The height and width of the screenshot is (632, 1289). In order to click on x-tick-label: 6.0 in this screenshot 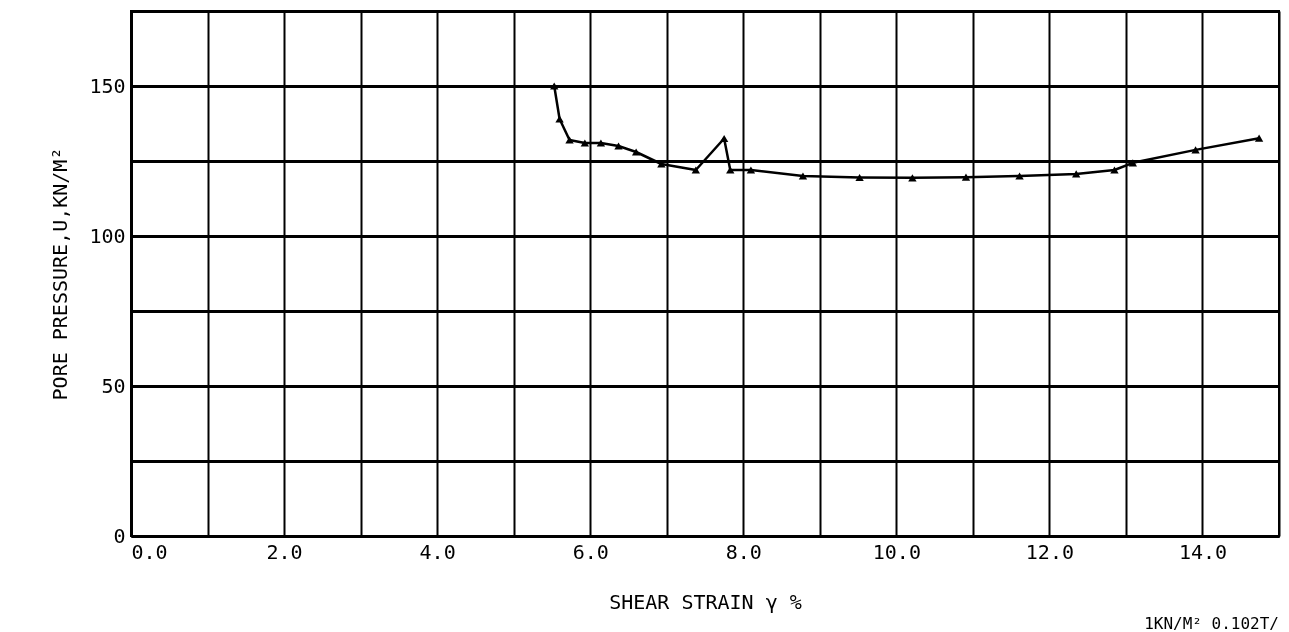, I will do `click(590, 551)`.